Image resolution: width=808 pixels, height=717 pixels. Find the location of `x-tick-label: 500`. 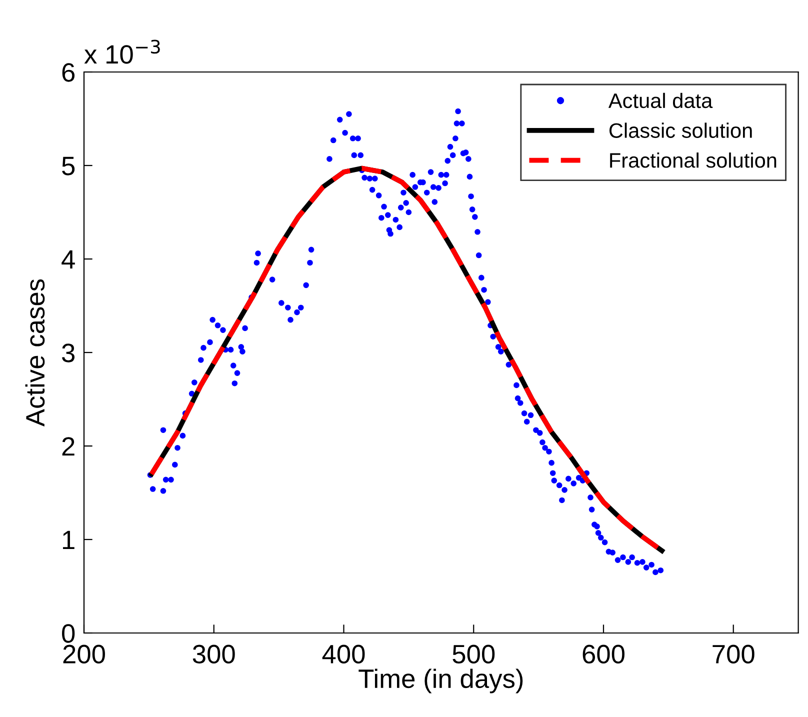

x-tick-label: 500 is located at coordinates (473, 654).